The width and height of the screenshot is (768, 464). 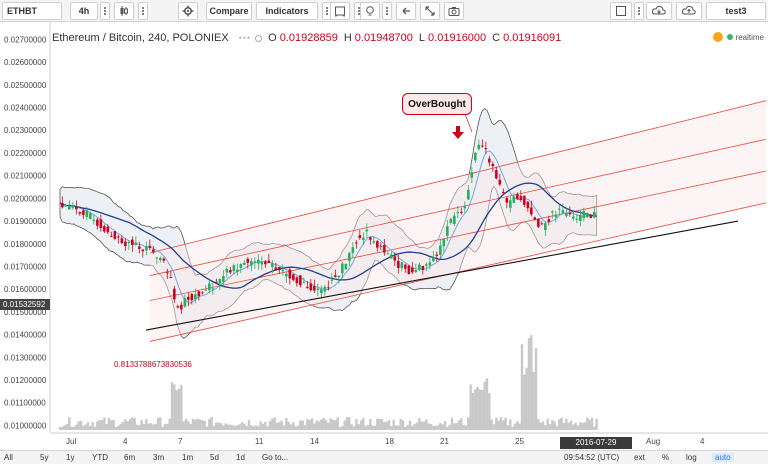 What do you see at coordinates (389, 441) in the screenshot?
I see `x-tick-label: 18` at bounding box center [389, 441].